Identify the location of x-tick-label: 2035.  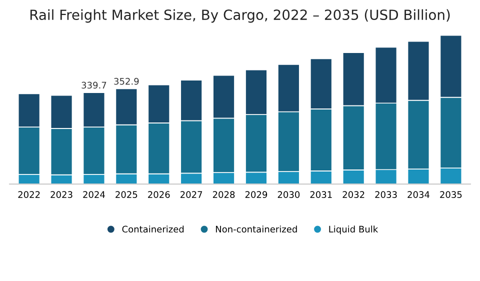
(451, 194).